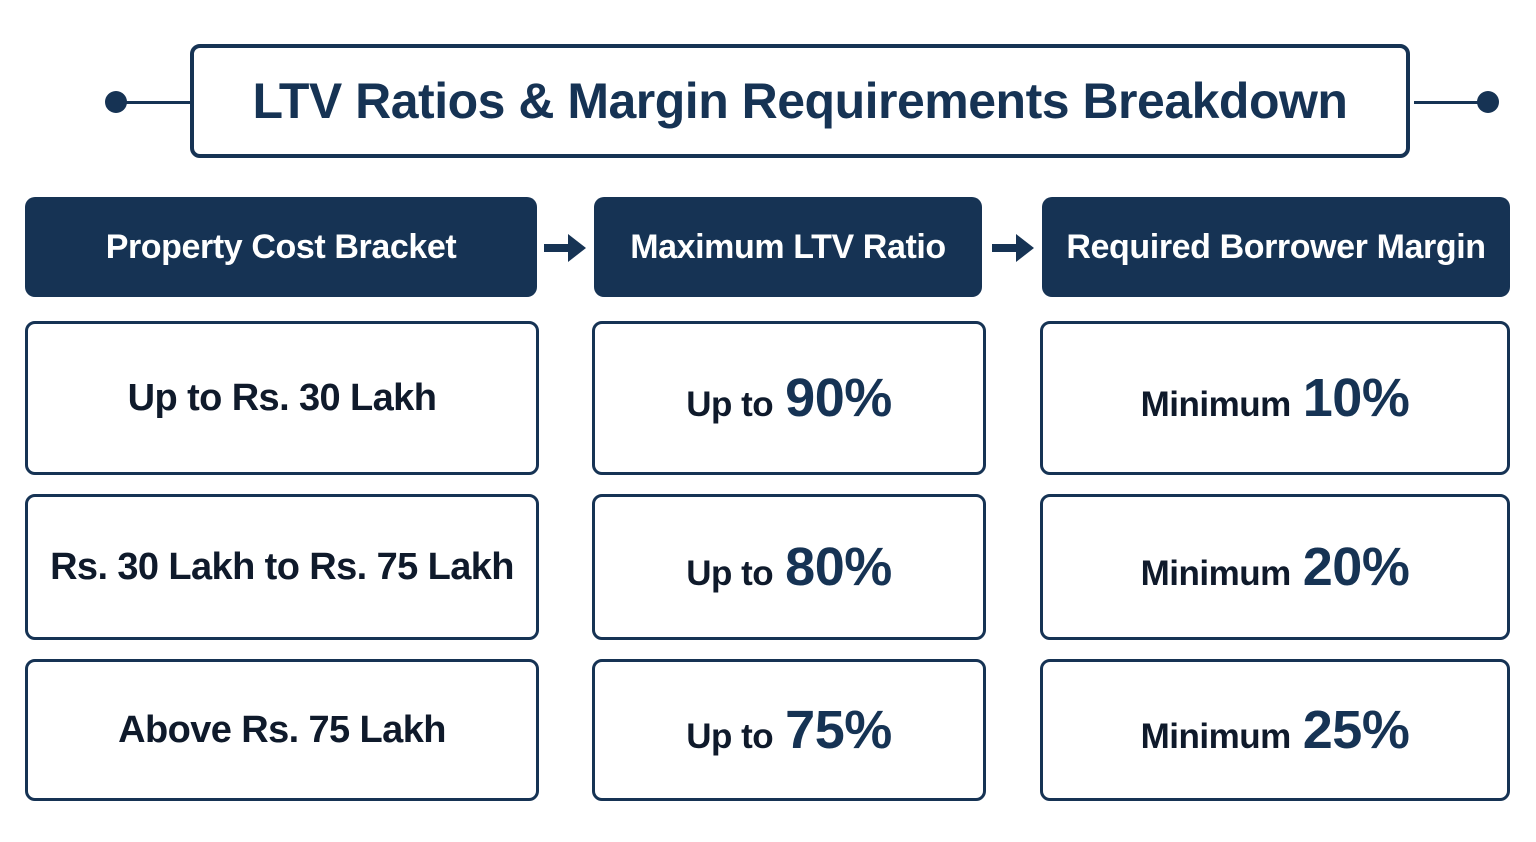 This screenshot has width=1536, height=842. What do you see at coordinates (1451, 102) in the screenshot?
I see `title-connector-line-right` at bounding box center [1451, 102].